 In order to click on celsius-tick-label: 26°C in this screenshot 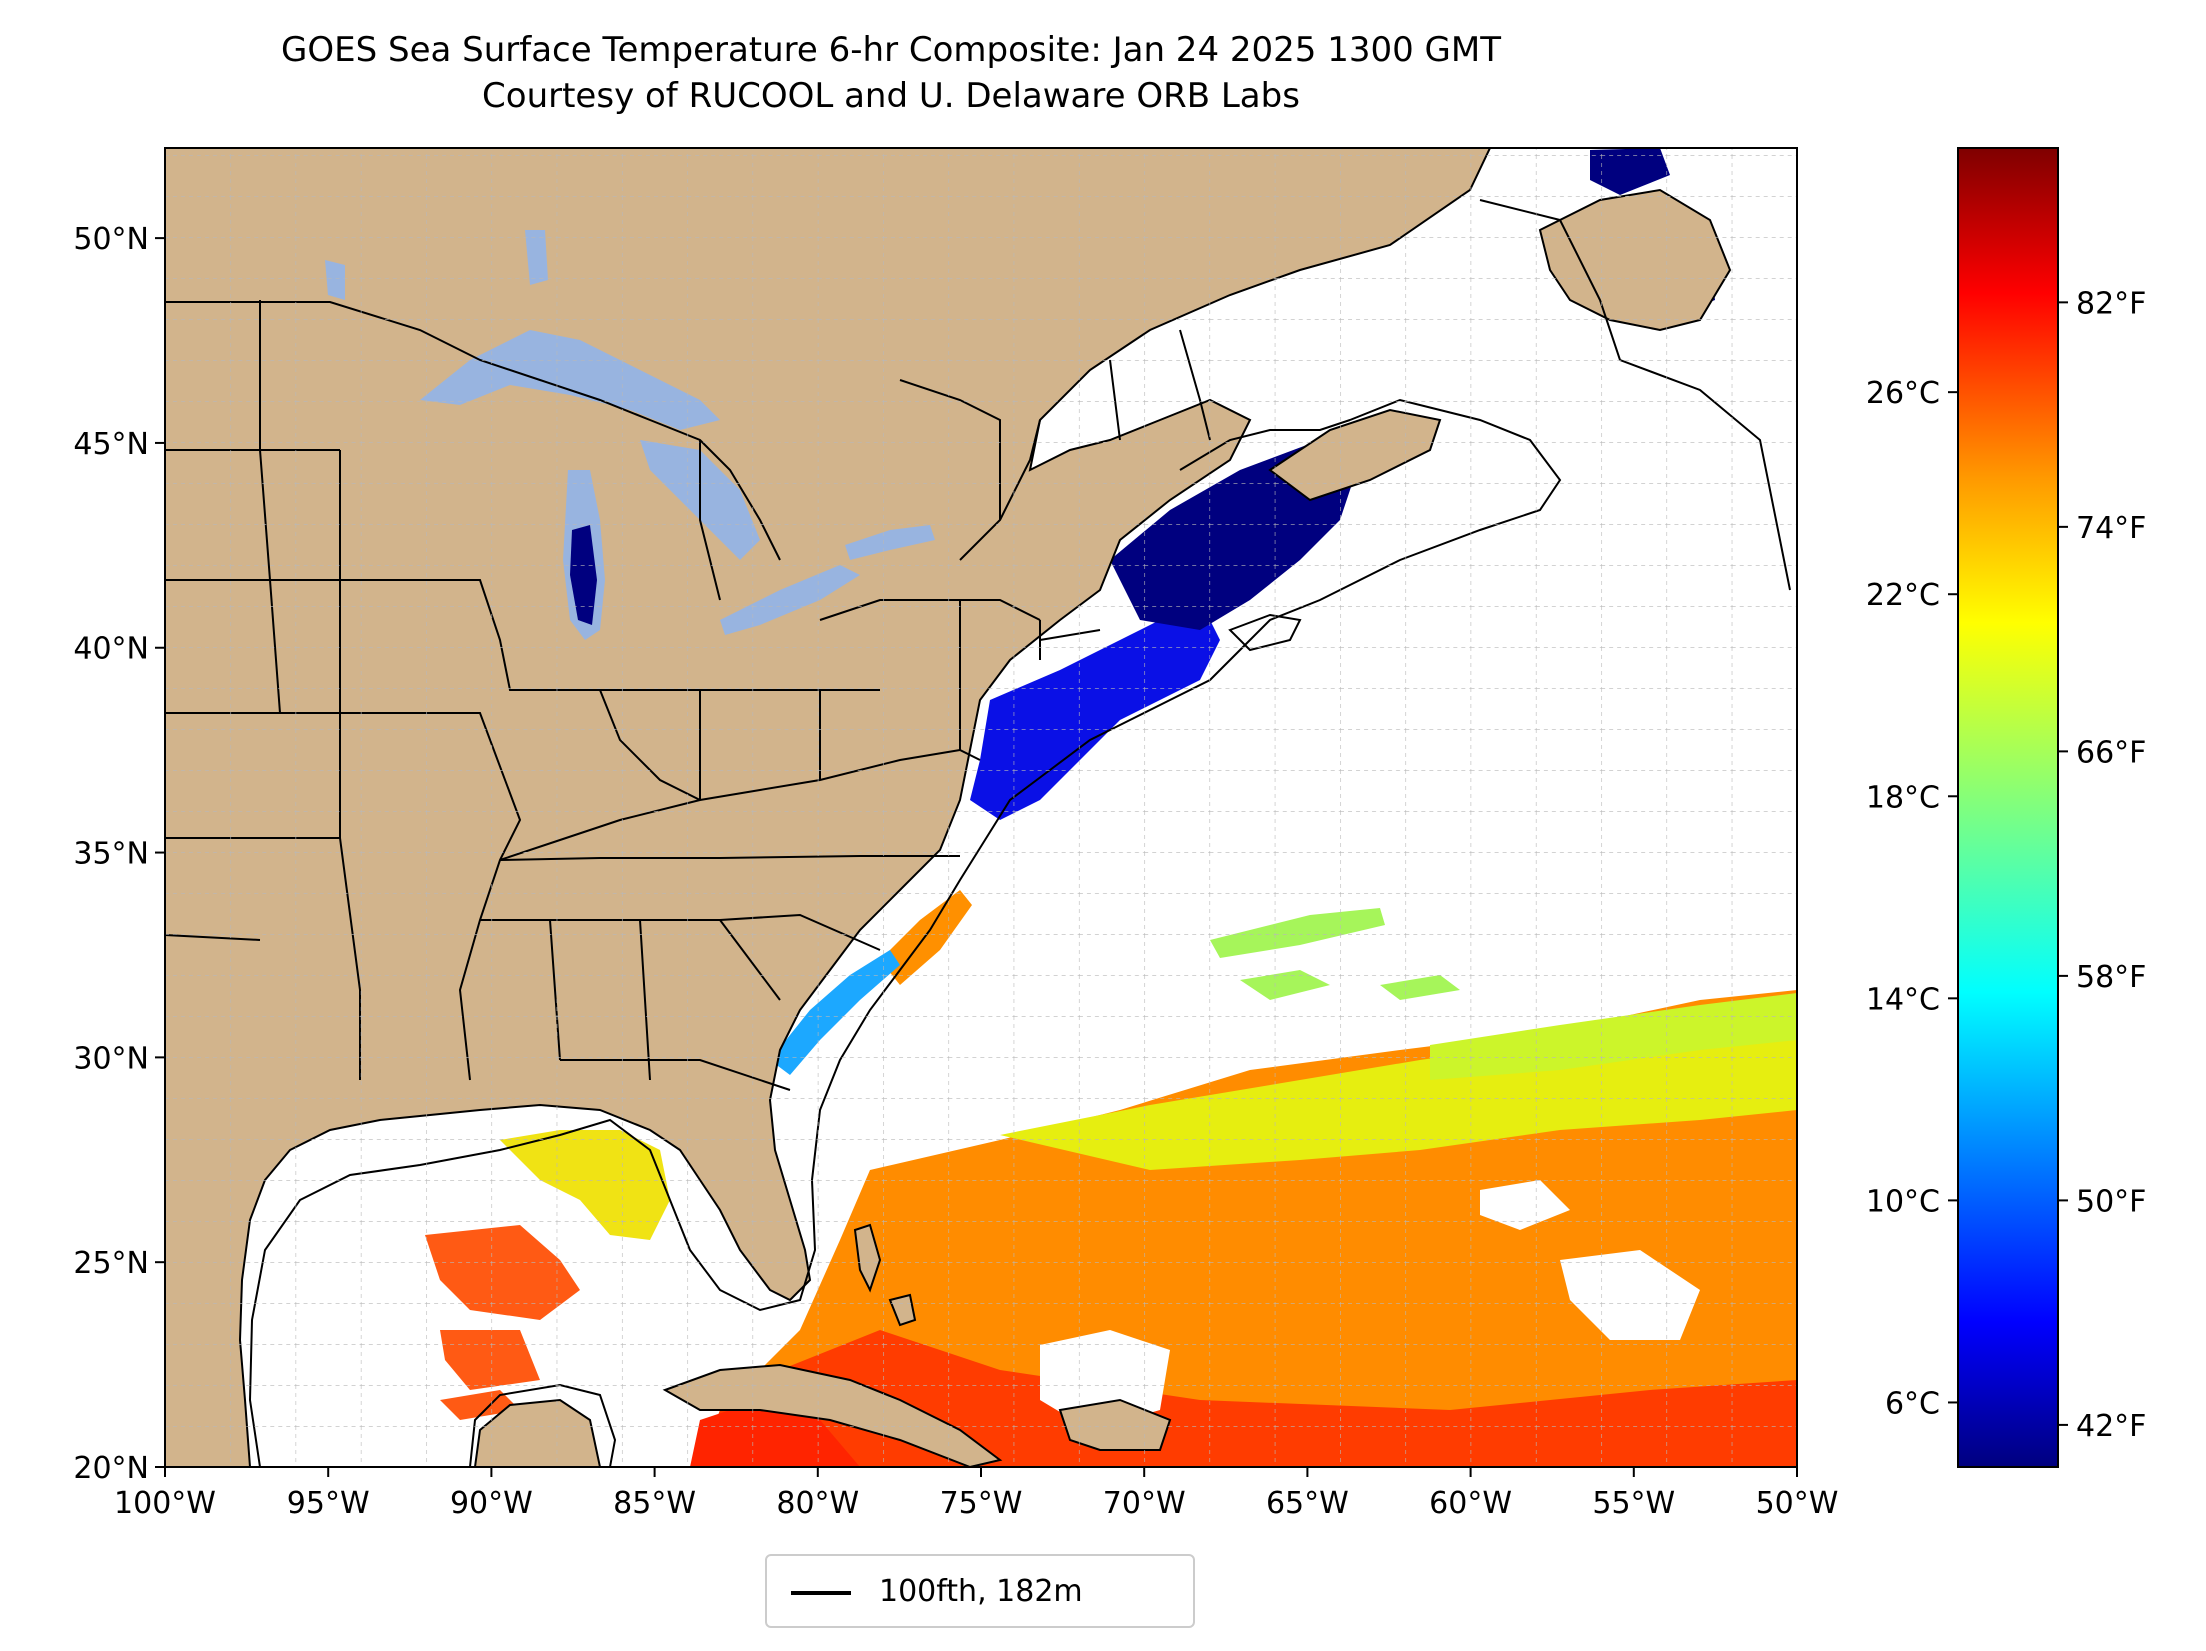, I will do `click(1903, 393)`.